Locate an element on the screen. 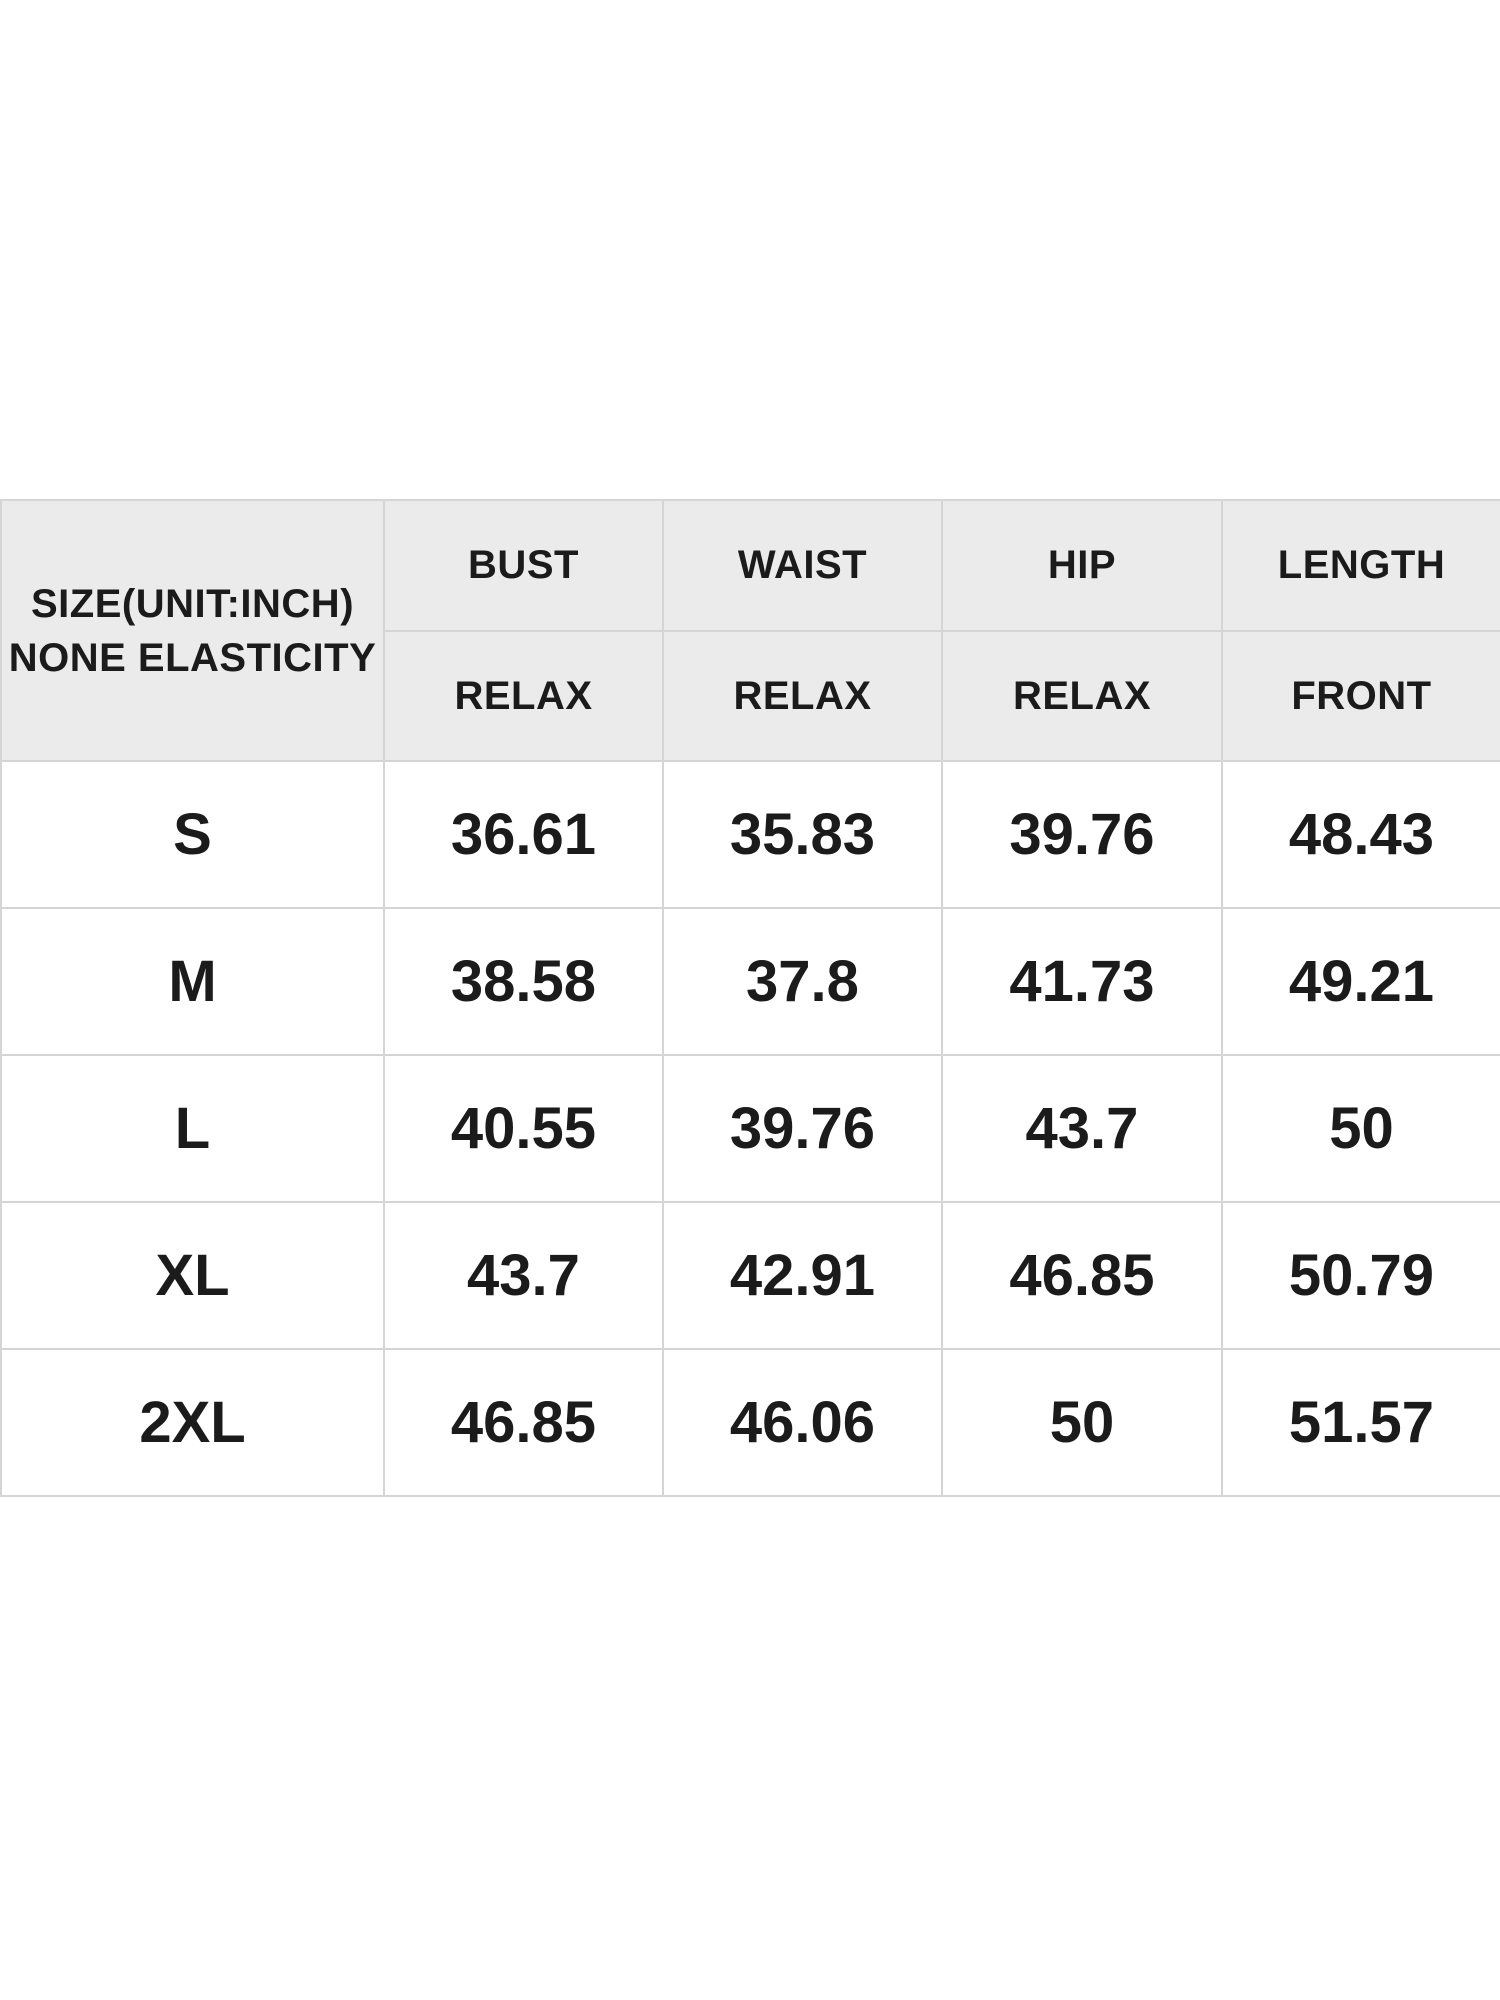 This screenshot has height=2000, width=1500. cell-xl-hip: 46.85 is located at coordinates (1082, 1275).